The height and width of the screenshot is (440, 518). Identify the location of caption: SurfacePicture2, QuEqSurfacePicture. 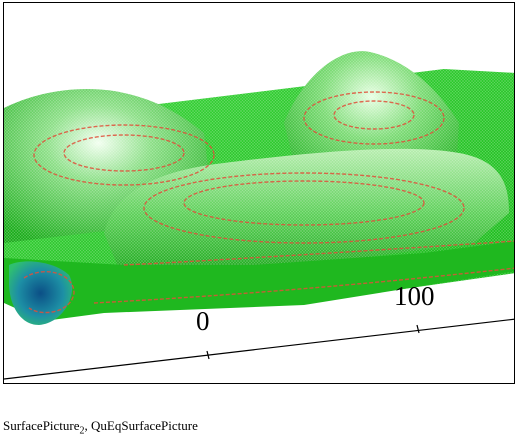
(100, 427).